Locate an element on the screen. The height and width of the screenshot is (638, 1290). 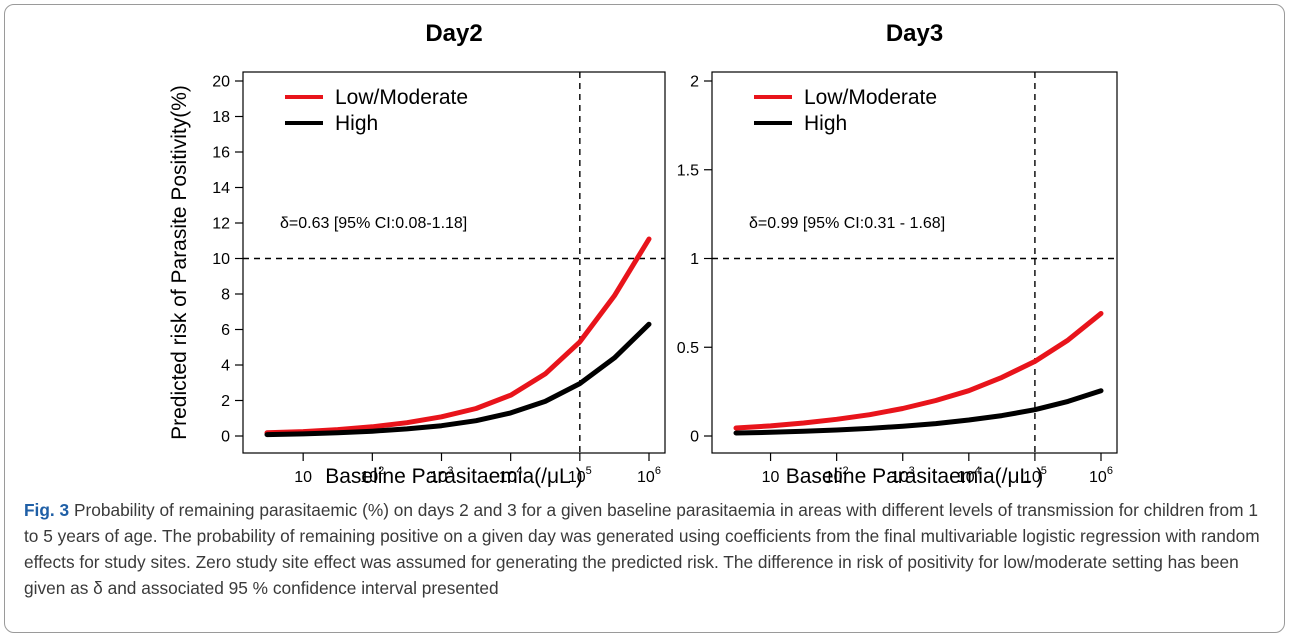
chart-title: Day3 is located at coordinates (914, 33).